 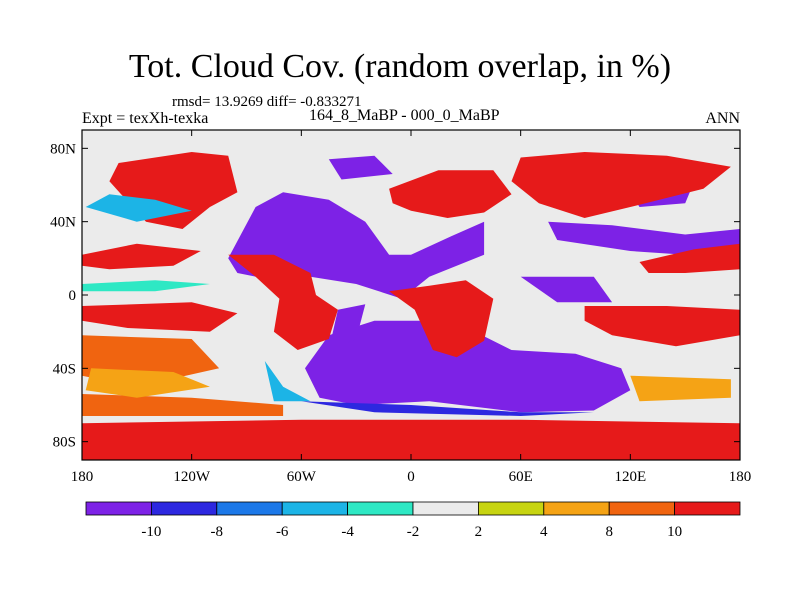 What do you see at coordinates (740, 477) in the screenshot?
I see `x-tick-label-6: 180` at bounding box center [740, 477].